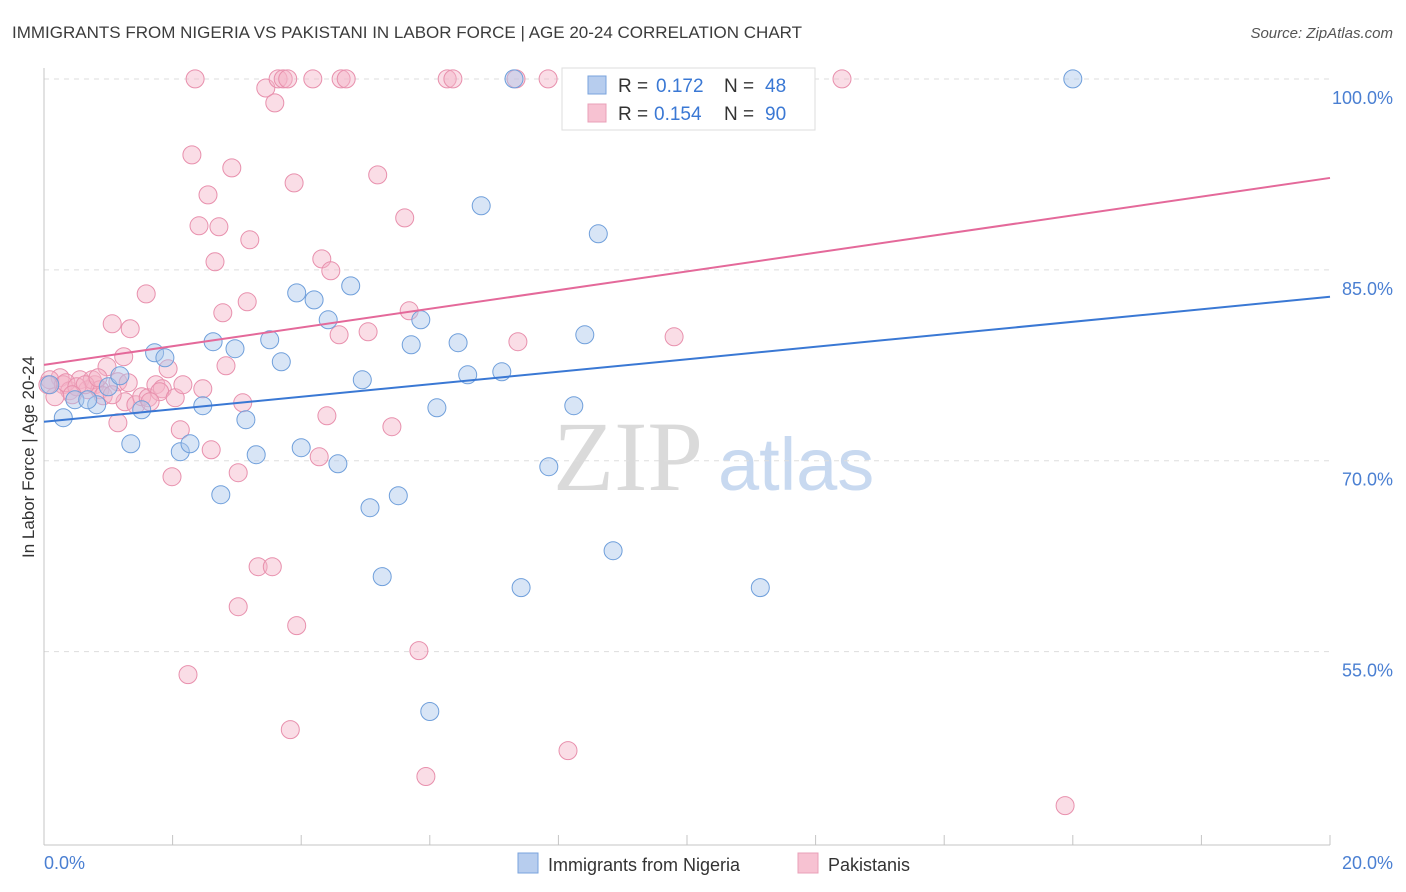  I want to click on bottom-legend: Immigrants from Nigeria Pakistanis, so click(713, 863).